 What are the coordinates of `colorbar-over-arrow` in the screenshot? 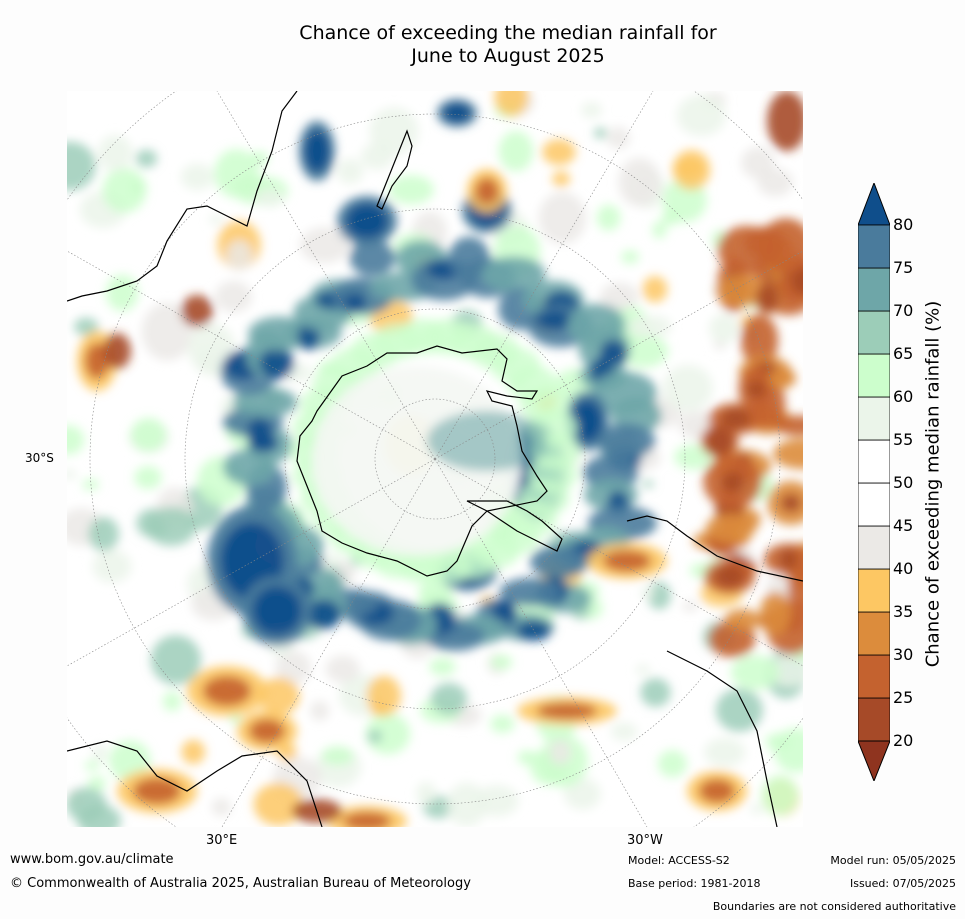 It's located at (874, 204).